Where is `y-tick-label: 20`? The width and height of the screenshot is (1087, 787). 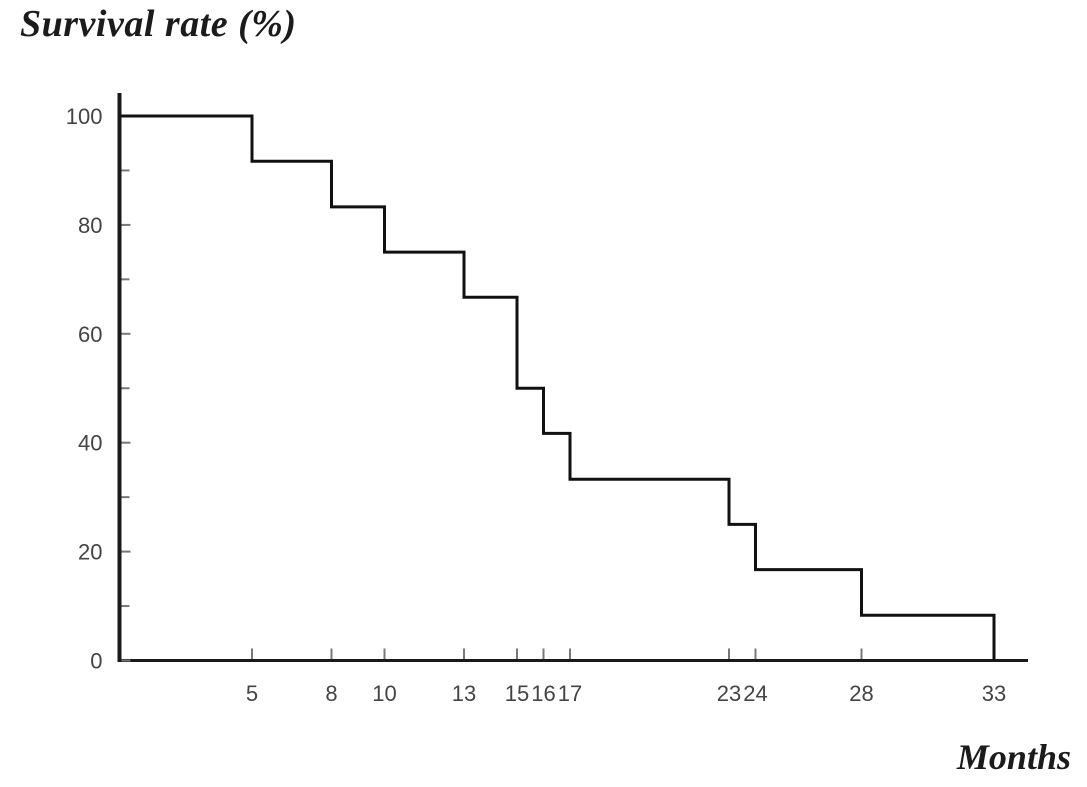 y-tick-label: 20 is located at coordinates (90, 552).